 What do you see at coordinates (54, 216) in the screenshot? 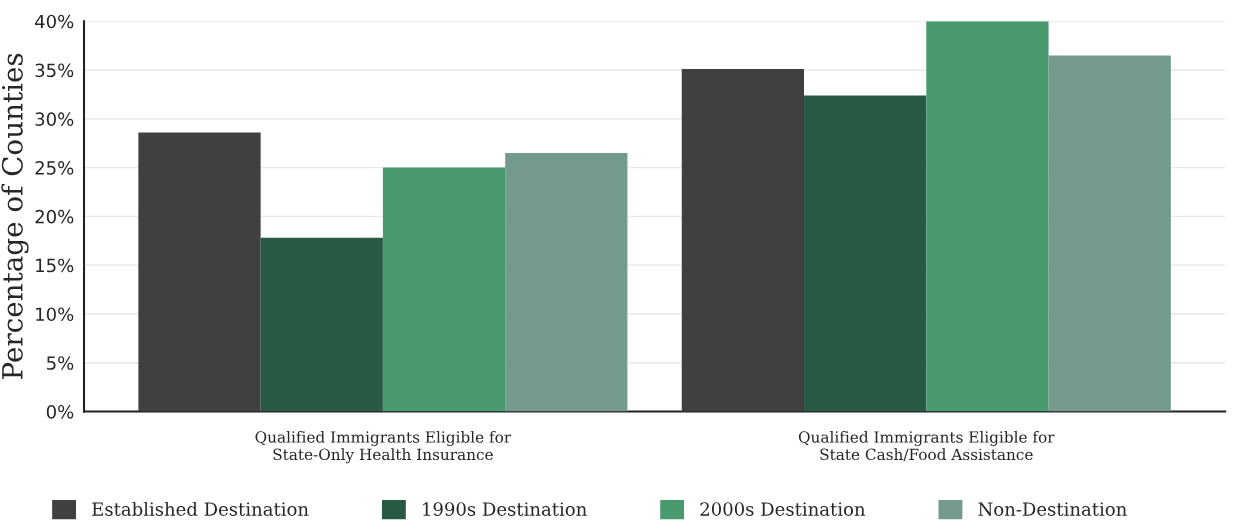
I see `y-tick-label: 20%` at bounding box center [54, 216].